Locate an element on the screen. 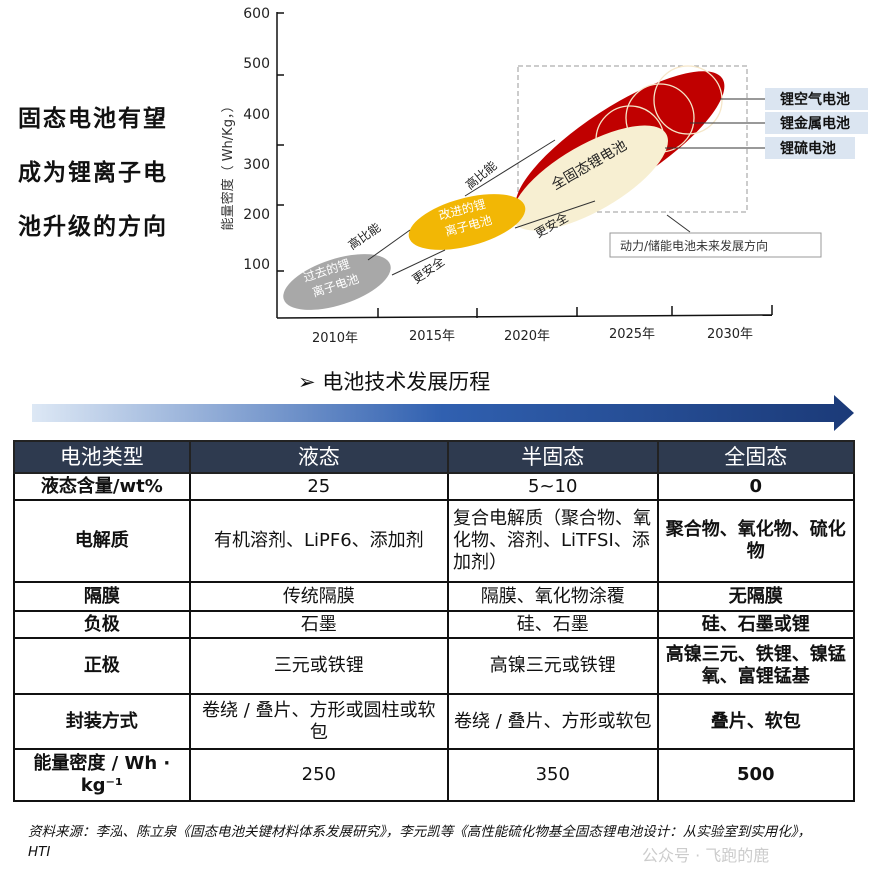  table-row: 正极 三元或铁锂 高镍三元或铁锂 高镍三元、铁锂、镍锰氧、富锂锰基 is located at coordinates (434, 666).